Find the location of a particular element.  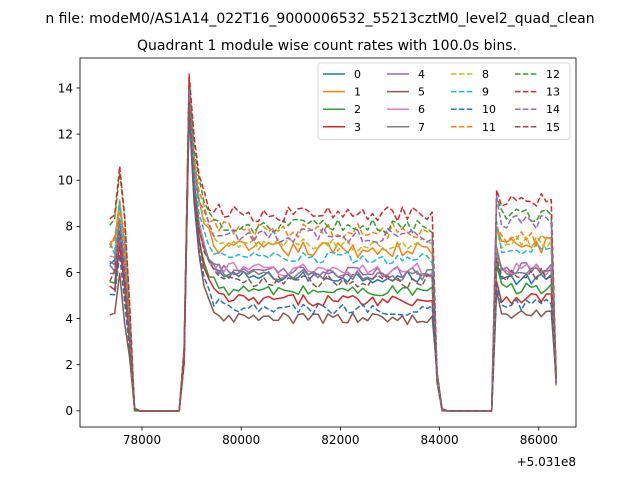

y-tick-label: 4 is located at coordinates (69, 319).